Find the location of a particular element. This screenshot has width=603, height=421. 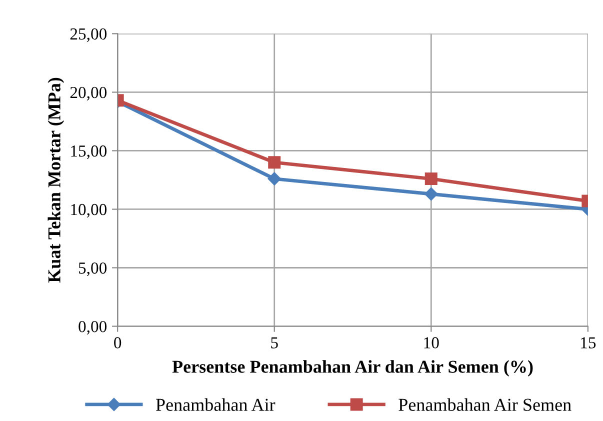

y-tick-label: 5,00 is located at coordinates (92, 269).